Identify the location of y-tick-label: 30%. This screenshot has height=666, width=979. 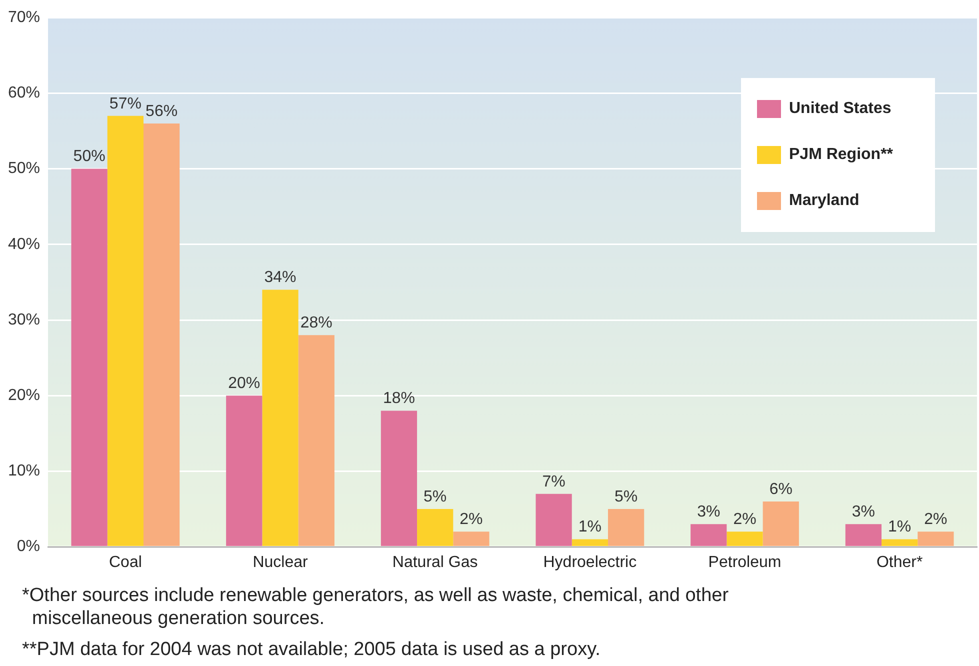
(24, 319).